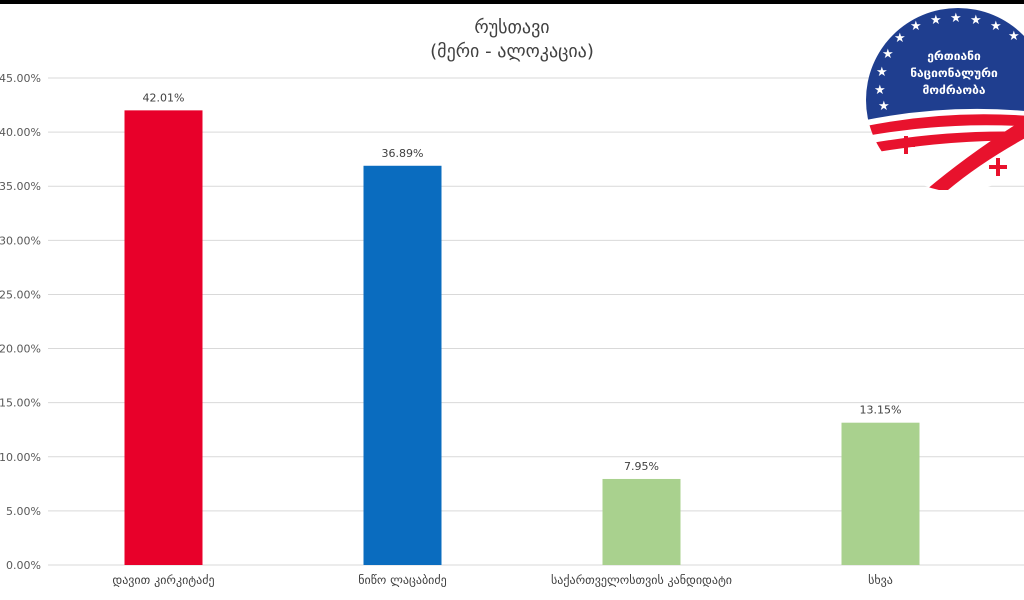 The image size is (1024, 600). Describe the element at coordinates (954, 56) in the screenshot. I see `logo-text-line: ერთიანი` at that location.